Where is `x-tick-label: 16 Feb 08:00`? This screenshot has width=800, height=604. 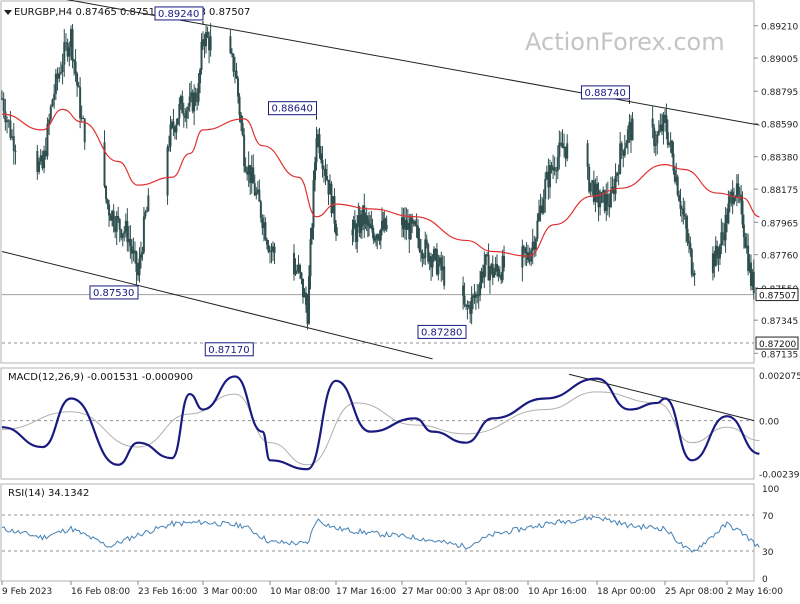
x-tick-label: 16 Feb 08:00 is located at coordinates (100, 592).